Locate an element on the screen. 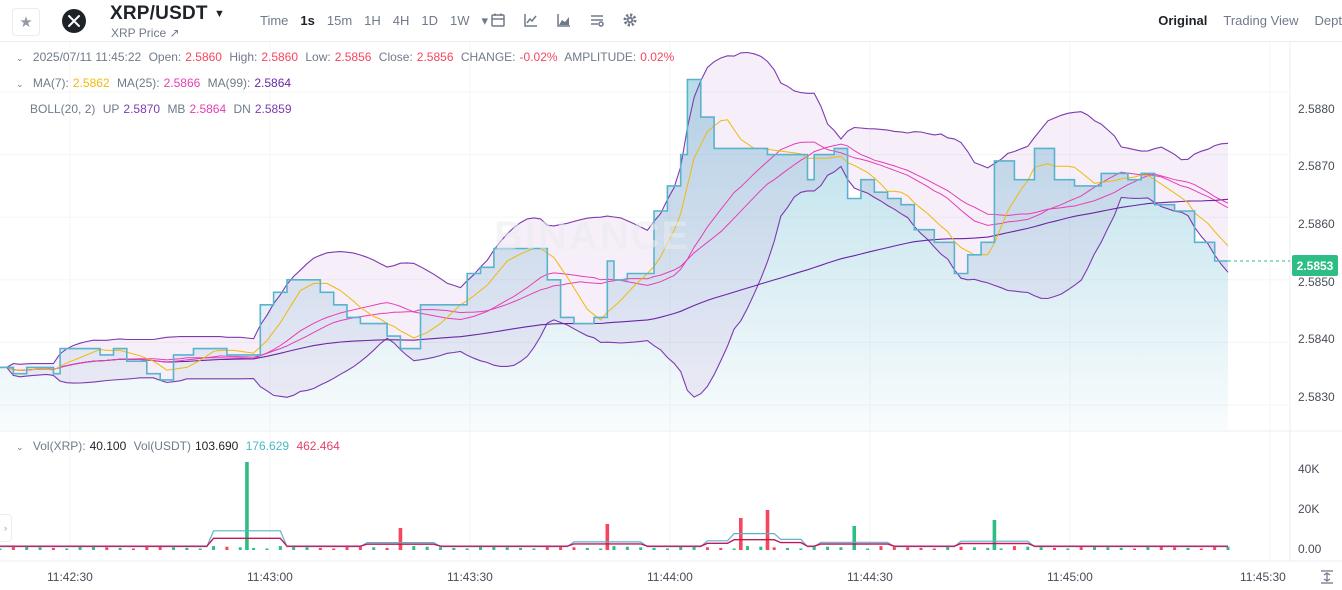  view-selector: Original Trading View Dept is located at coordinates (1242, 20).